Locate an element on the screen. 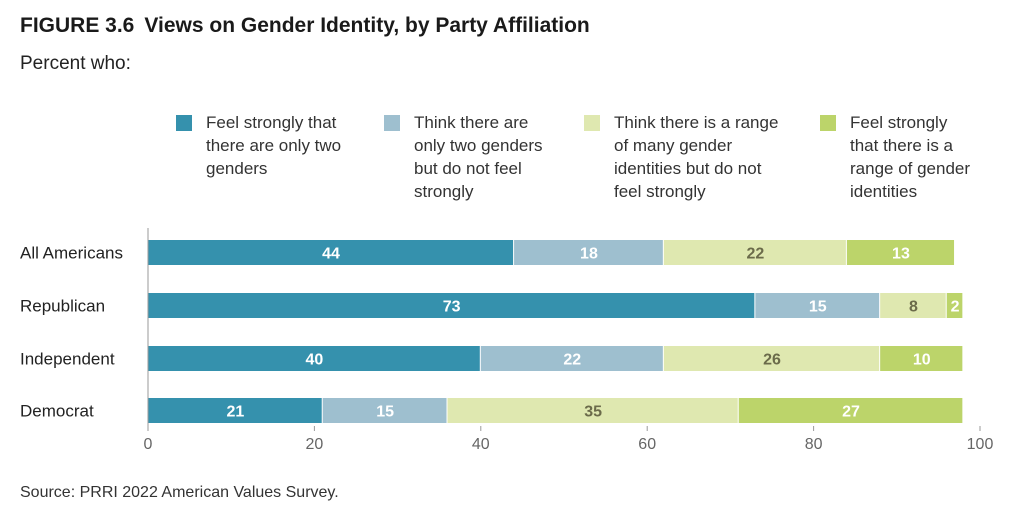 Image resolution: width=1033 pixels, height=519 pixels. category-label: Independent is located at coordinates (67, 359).